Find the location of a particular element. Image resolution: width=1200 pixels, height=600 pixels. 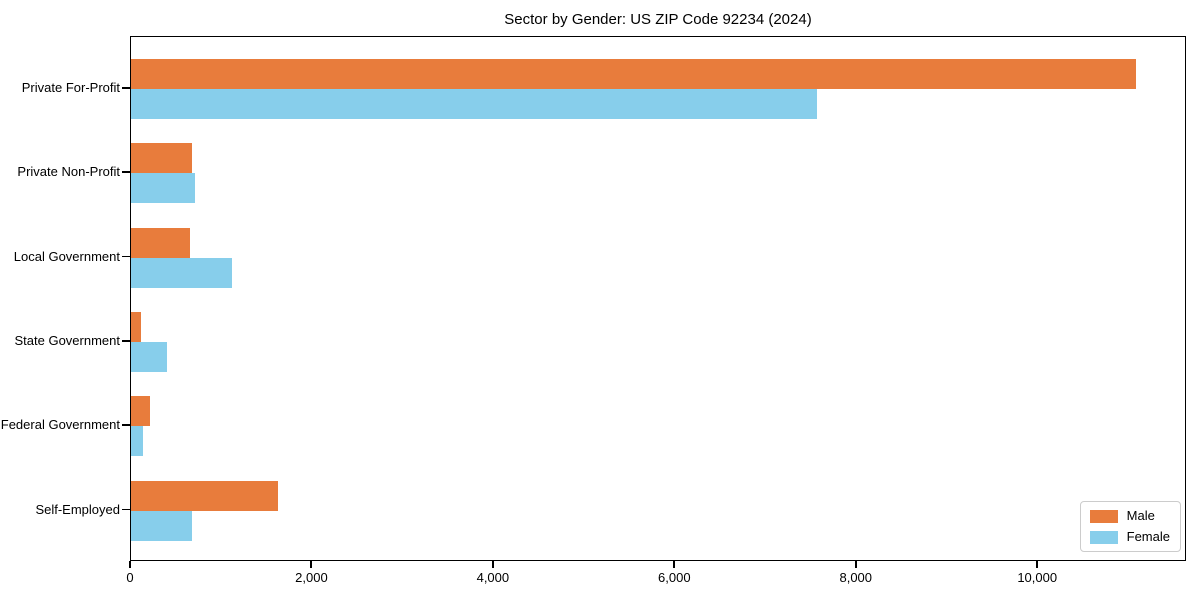

legend-swatch-female is located at coordinates (1103, 537).